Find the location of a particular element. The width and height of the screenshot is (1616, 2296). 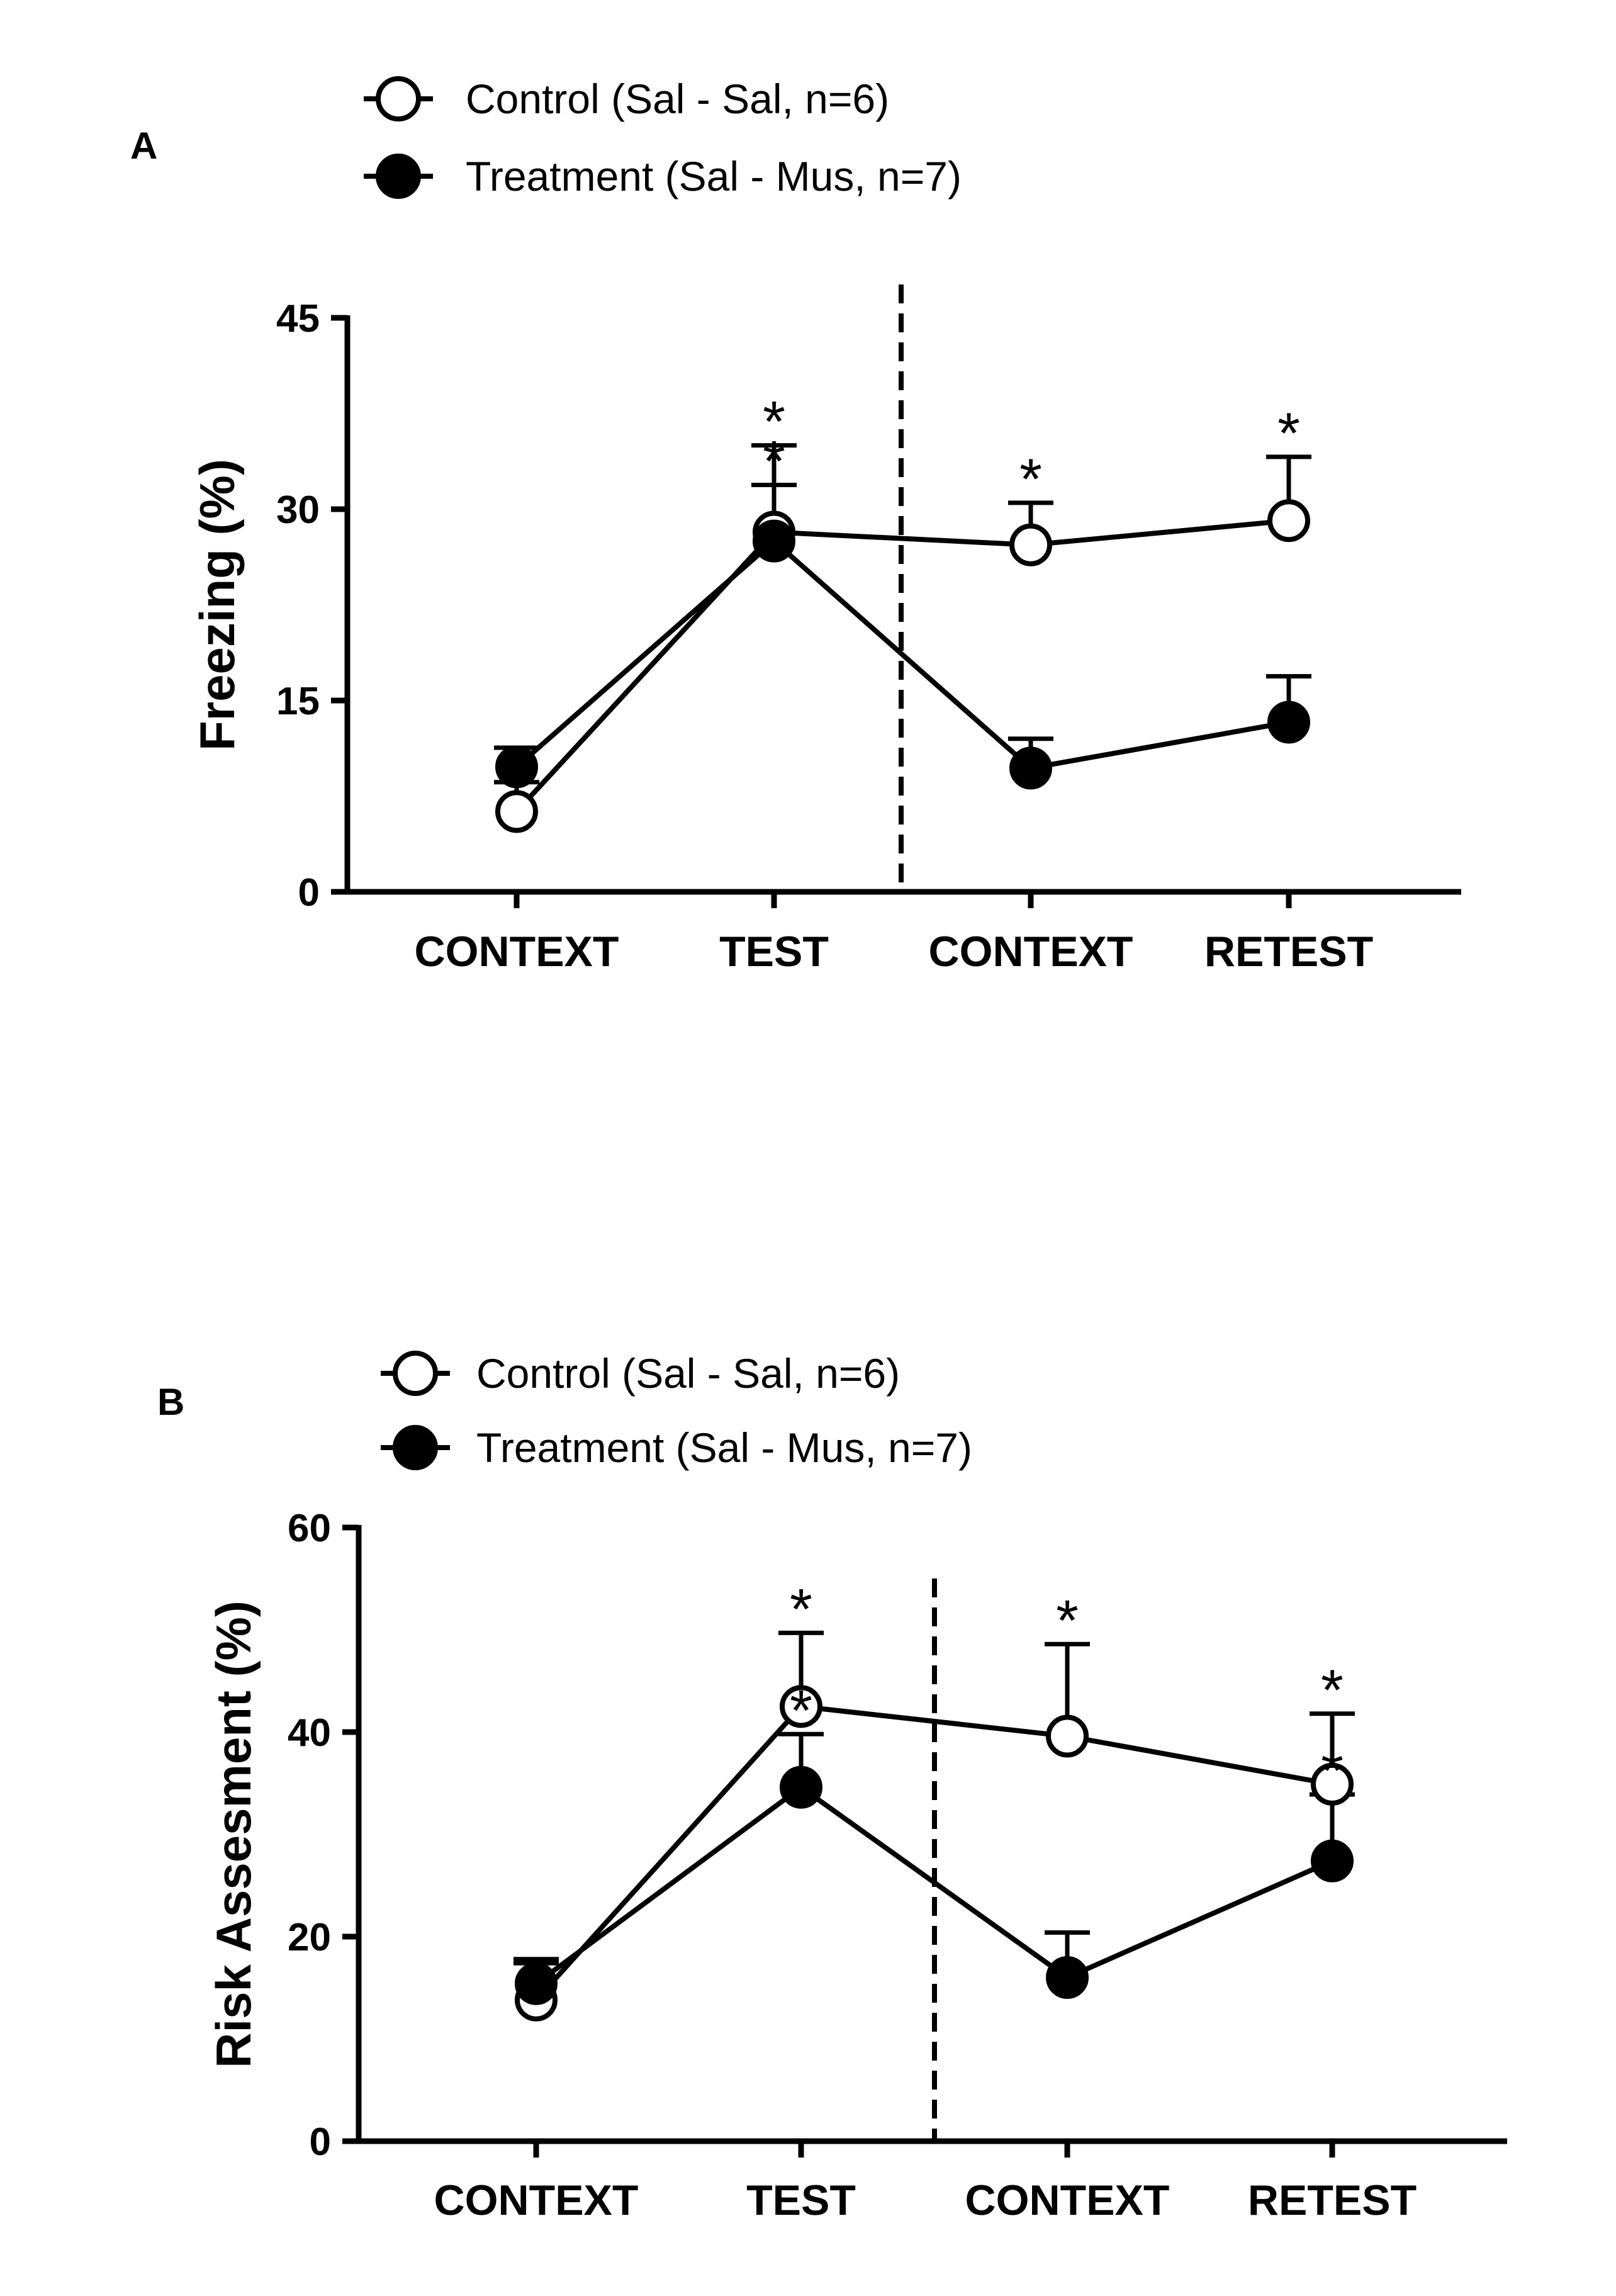

y-axis-title: Freezing (%) is located at coordinates (217, 605).